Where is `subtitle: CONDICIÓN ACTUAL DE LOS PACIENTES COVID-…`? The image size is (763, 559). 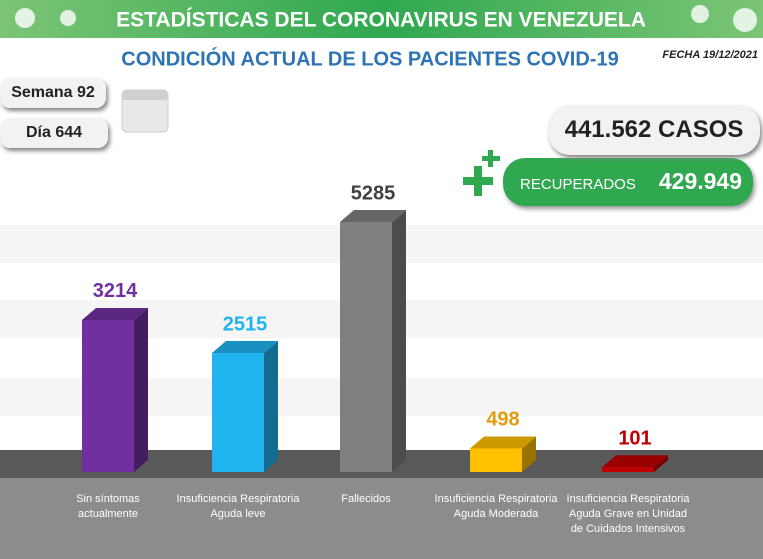 subtitle: CONDICIÓN ACTUAL DE LOS PACIENTES COVID-… is located at coordinates (369, 58).